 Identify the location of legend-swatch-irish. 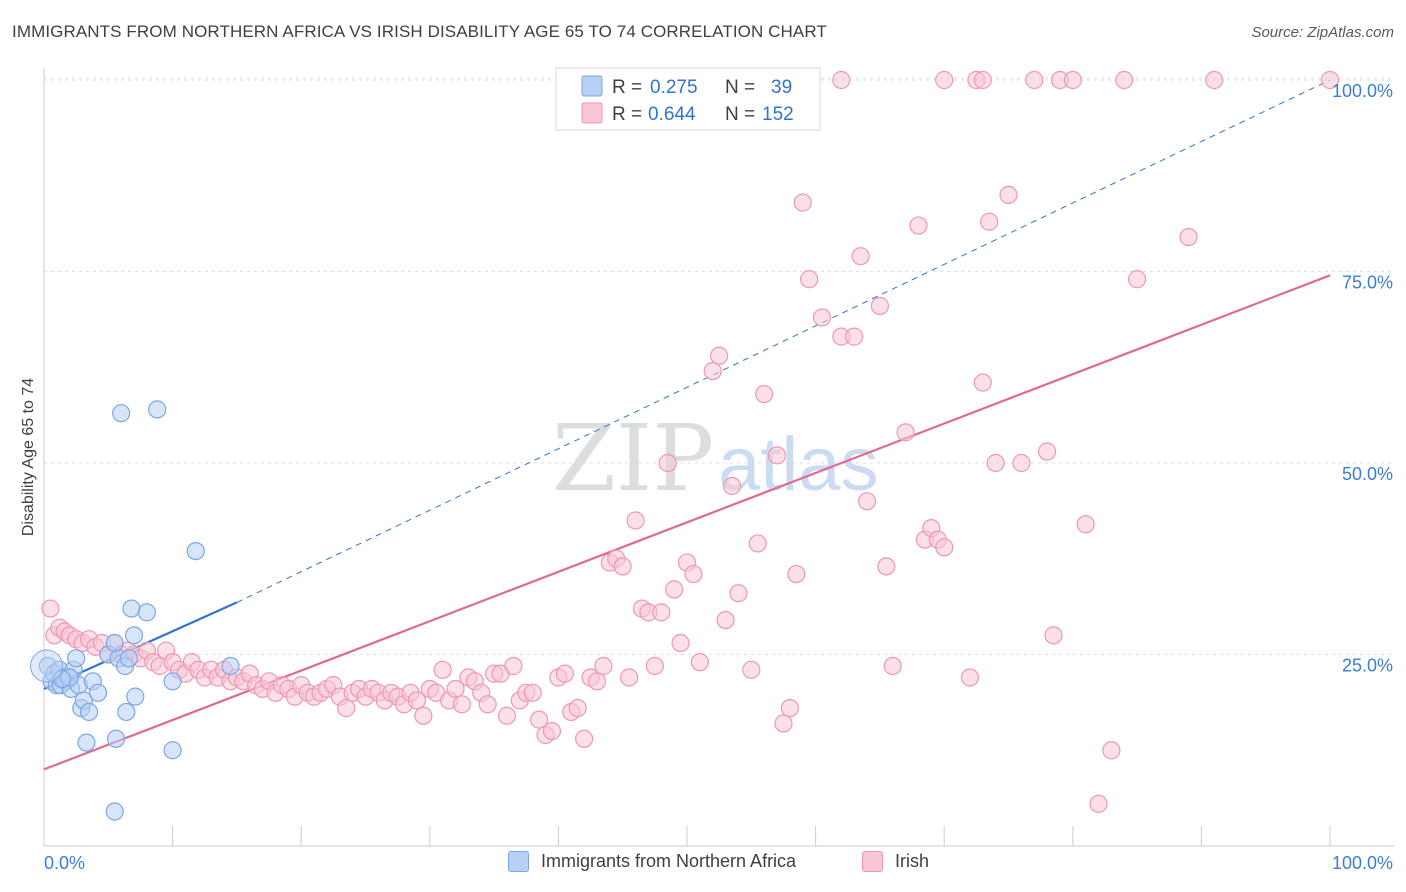
(592, 113).